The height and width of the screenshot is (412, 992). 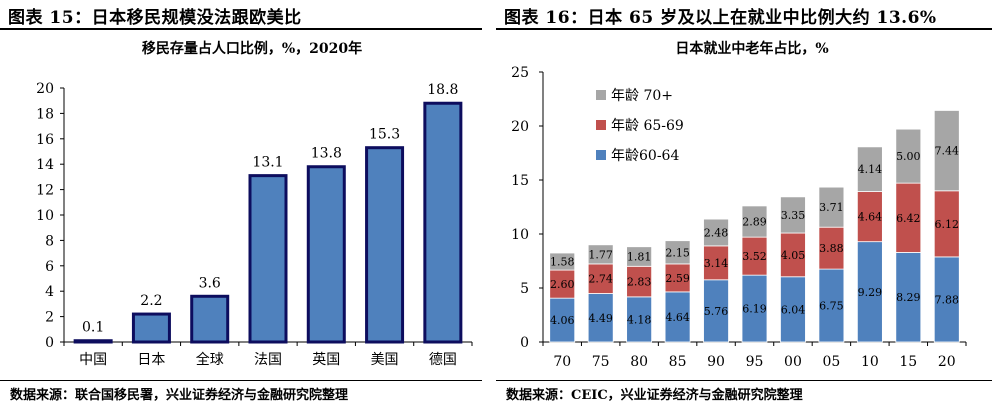 I want to click on segment-value-label: 9.29, so click(x=870, y=292).